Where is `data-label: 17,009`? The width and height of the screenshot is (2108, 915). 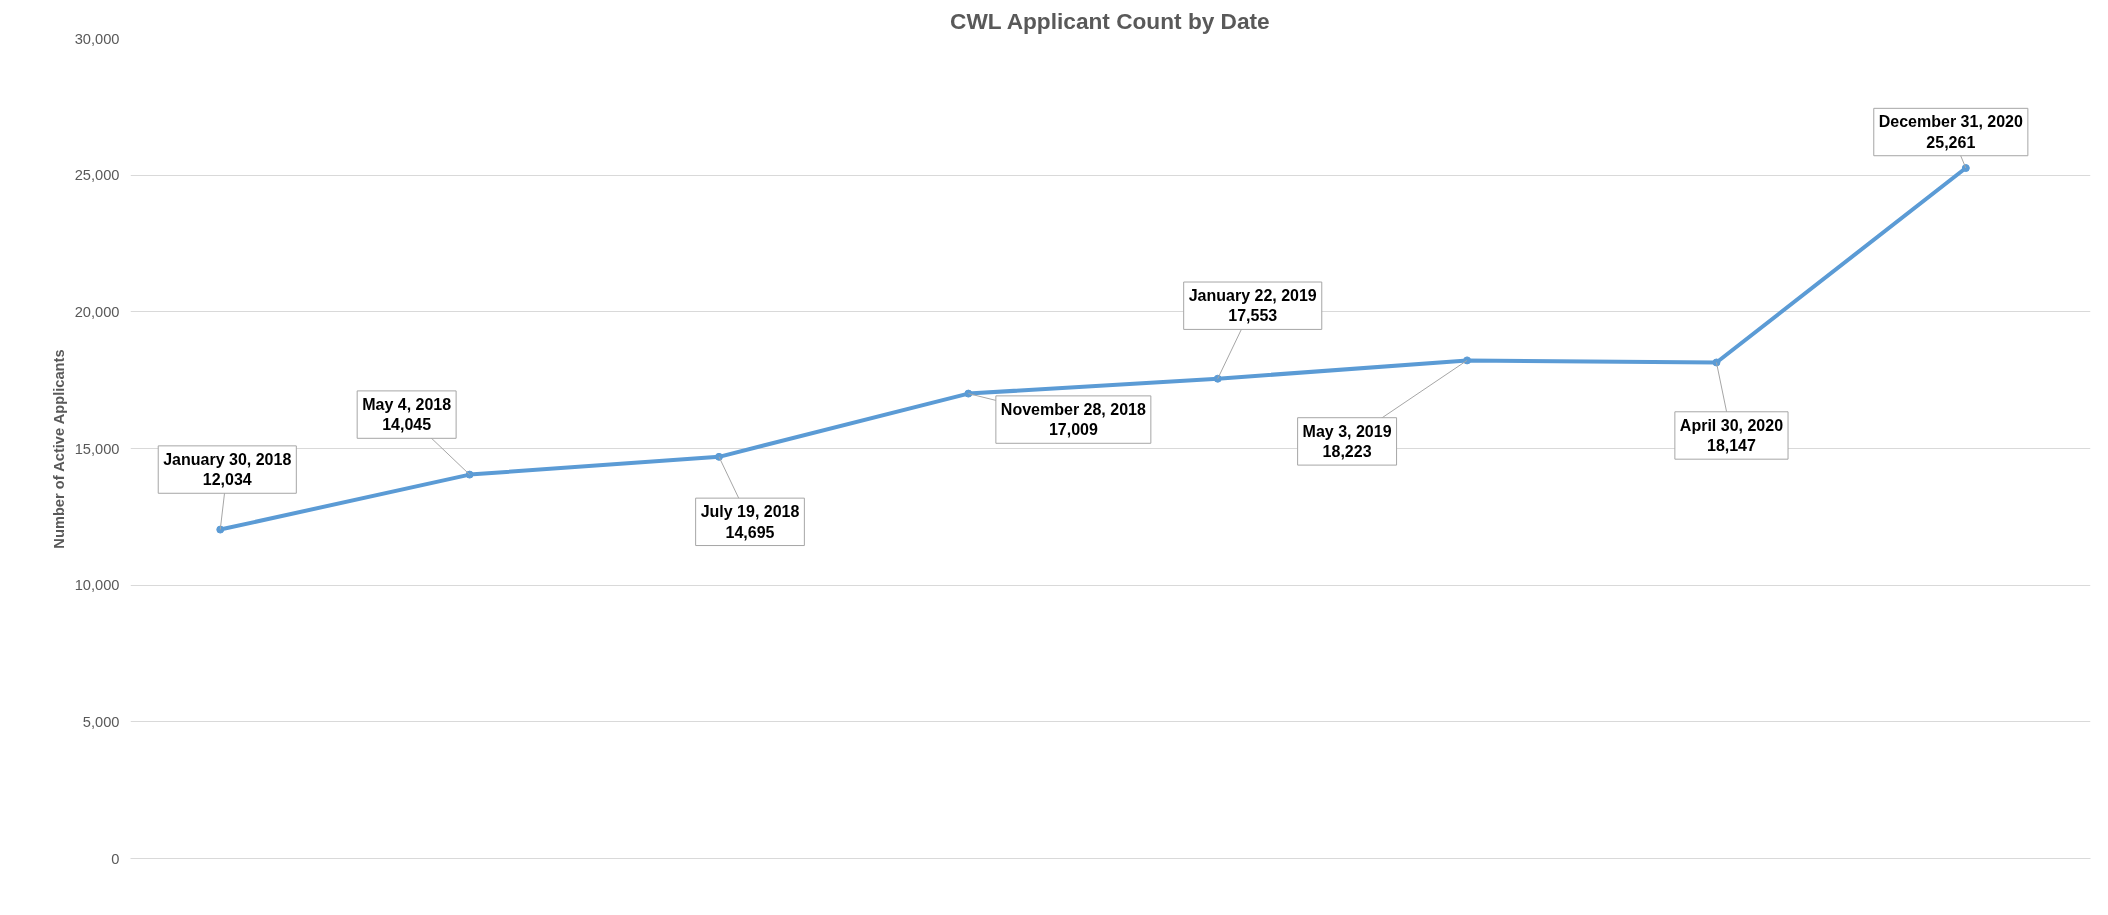 data-label: 17,009 is located at coordinates (1073, 430).